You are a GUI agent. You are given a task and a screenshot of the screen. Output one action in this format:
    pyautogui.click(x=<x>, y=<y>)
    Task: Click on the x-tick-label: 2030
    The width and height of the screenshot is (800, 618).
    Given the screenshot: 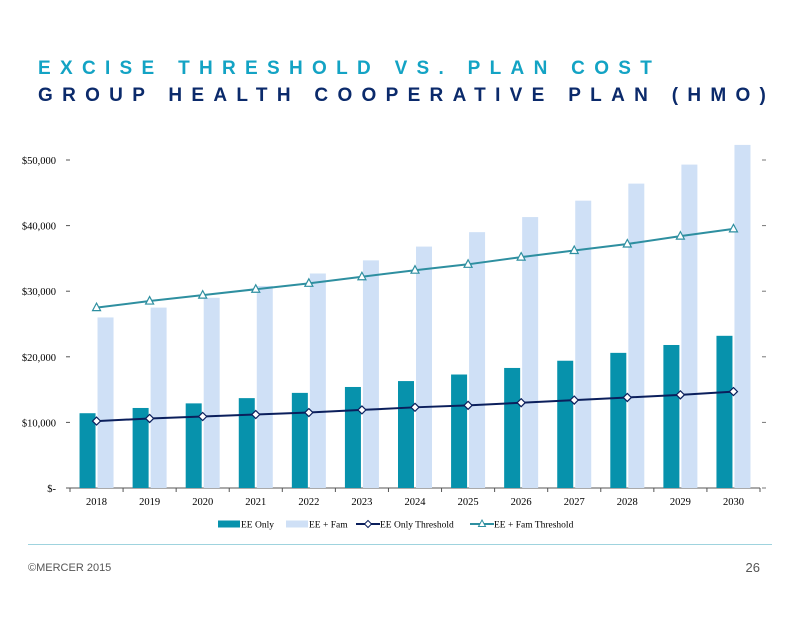 What is the action you would take?
    pyautogui.click(x=733, y=502)
    